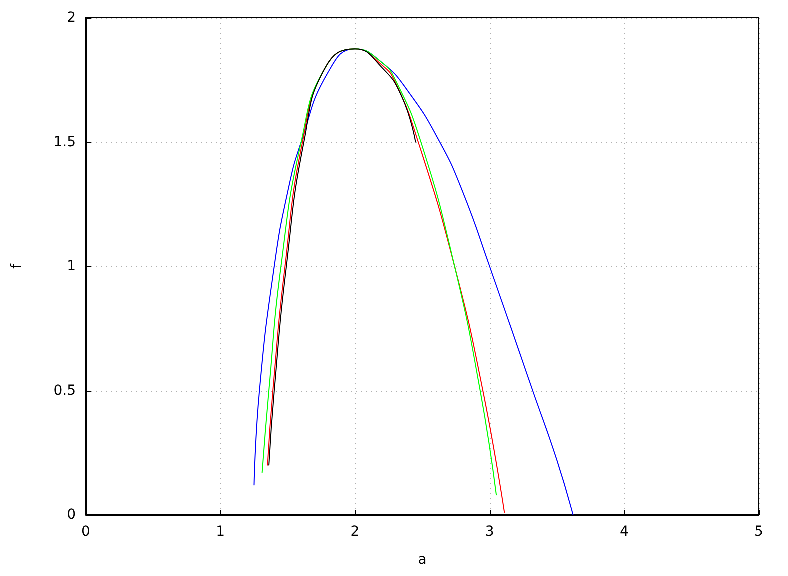 The height and width of the screenshot is (576, 788). I want to click on x-axis-title: a, so click(422, 560).